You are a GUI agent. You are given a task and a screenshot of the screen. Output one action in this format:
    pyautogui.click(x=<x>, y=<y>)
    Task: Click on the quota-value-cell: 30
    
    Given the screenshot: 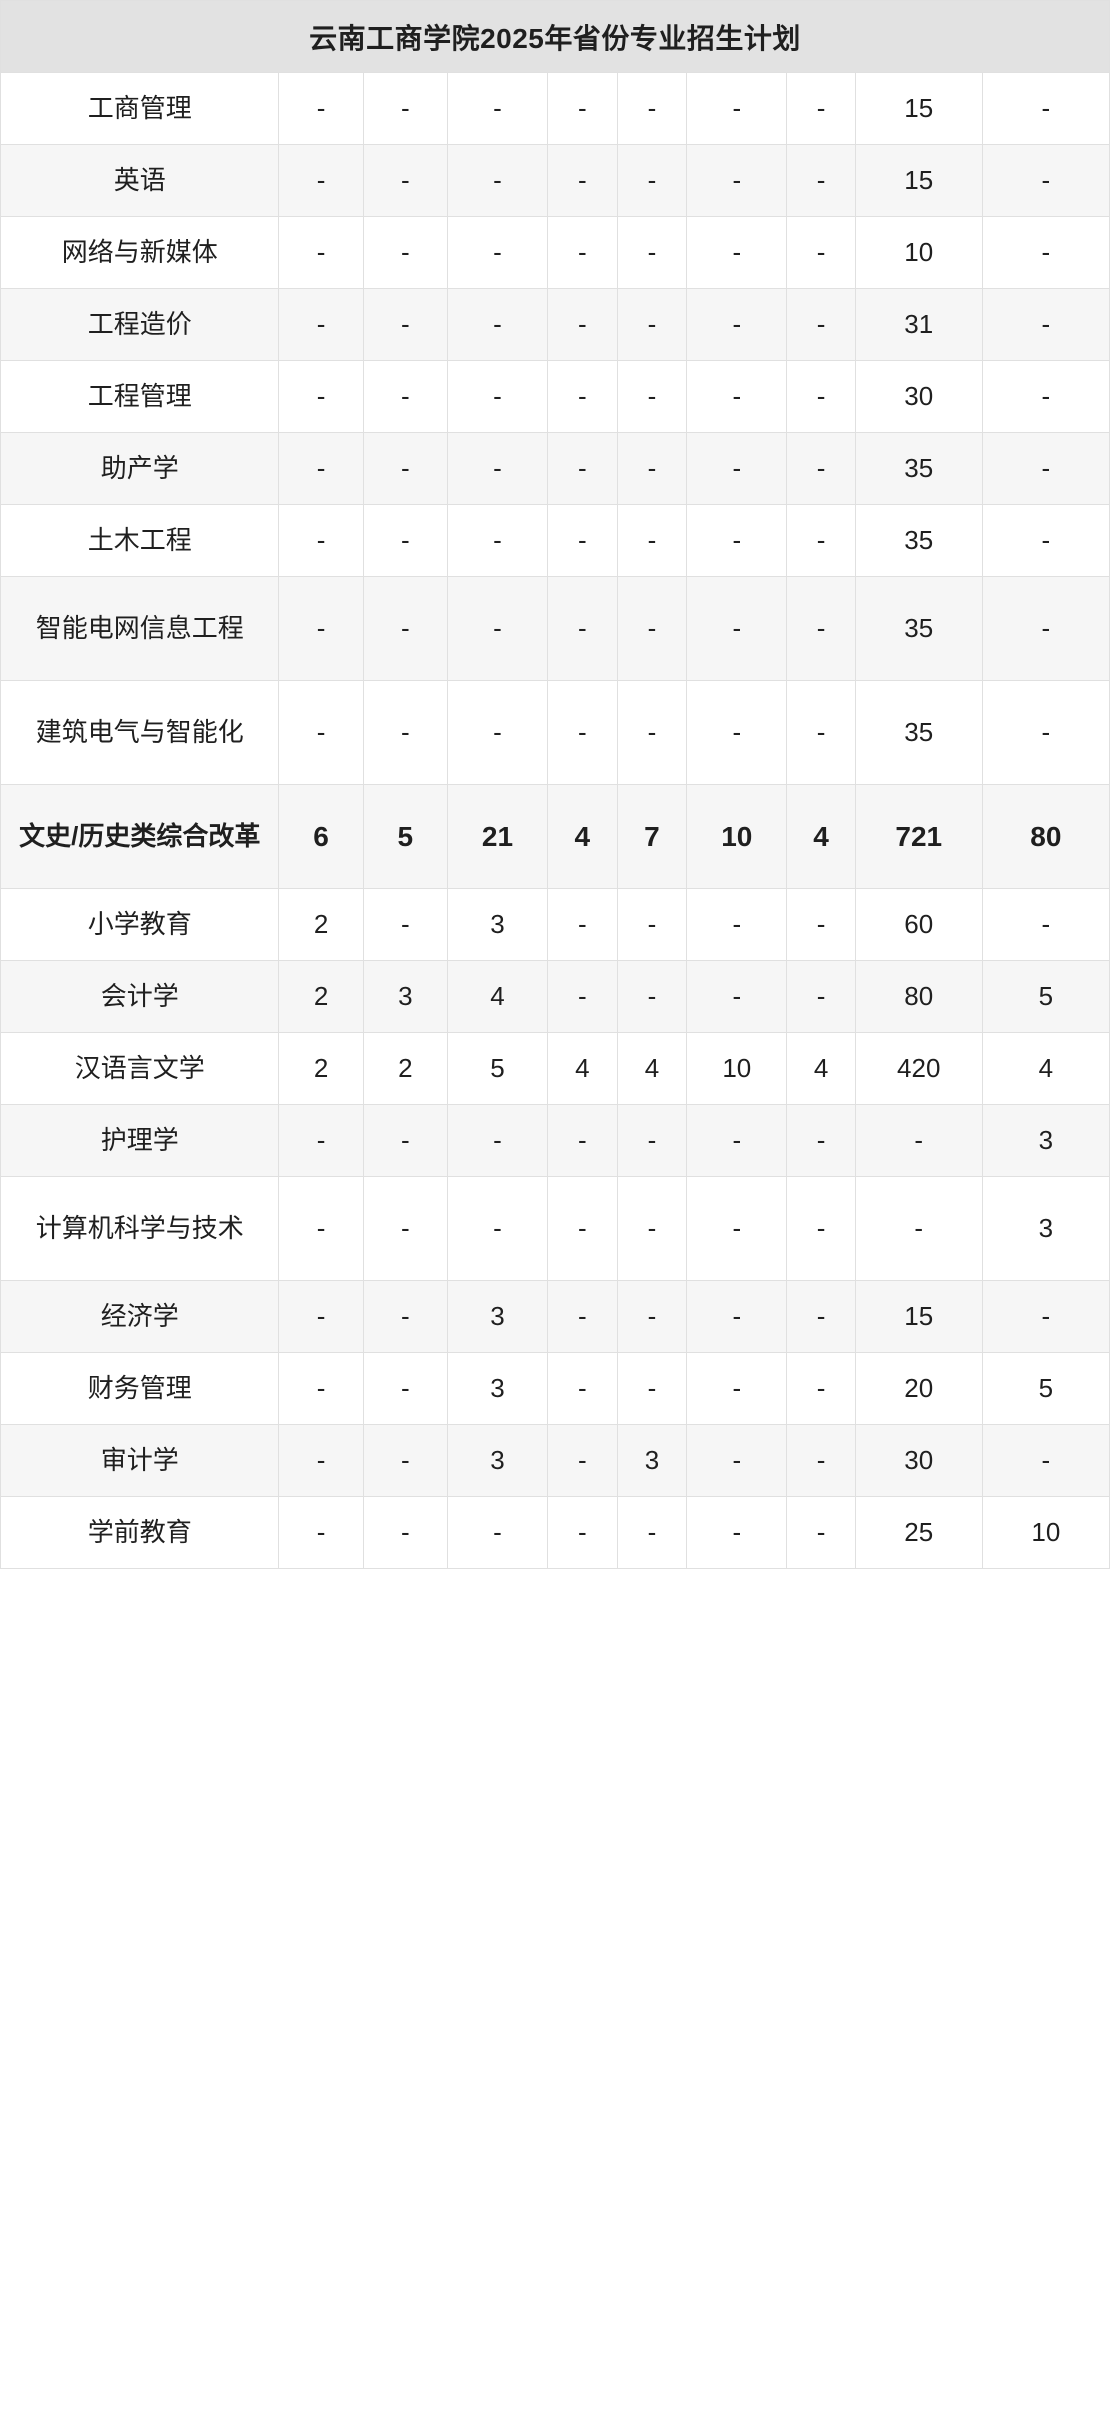 What is the action you would take?
    pyautogui.click(x=918, y=1460)
    